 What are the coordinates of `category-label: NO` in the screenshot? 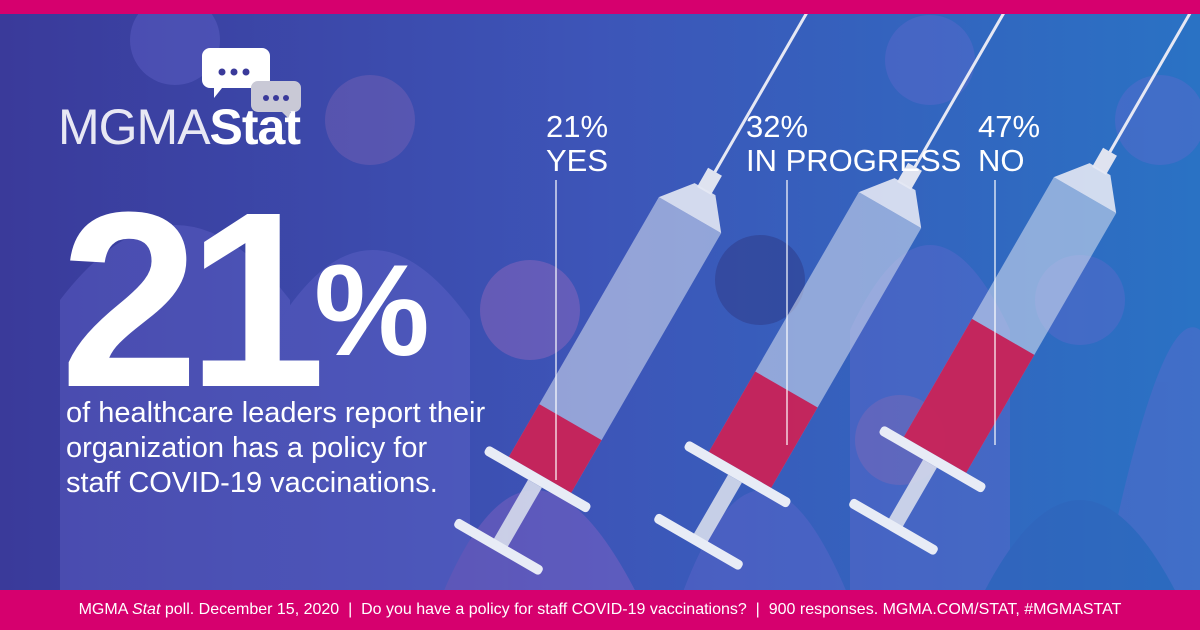 It's located at (1001, 160).